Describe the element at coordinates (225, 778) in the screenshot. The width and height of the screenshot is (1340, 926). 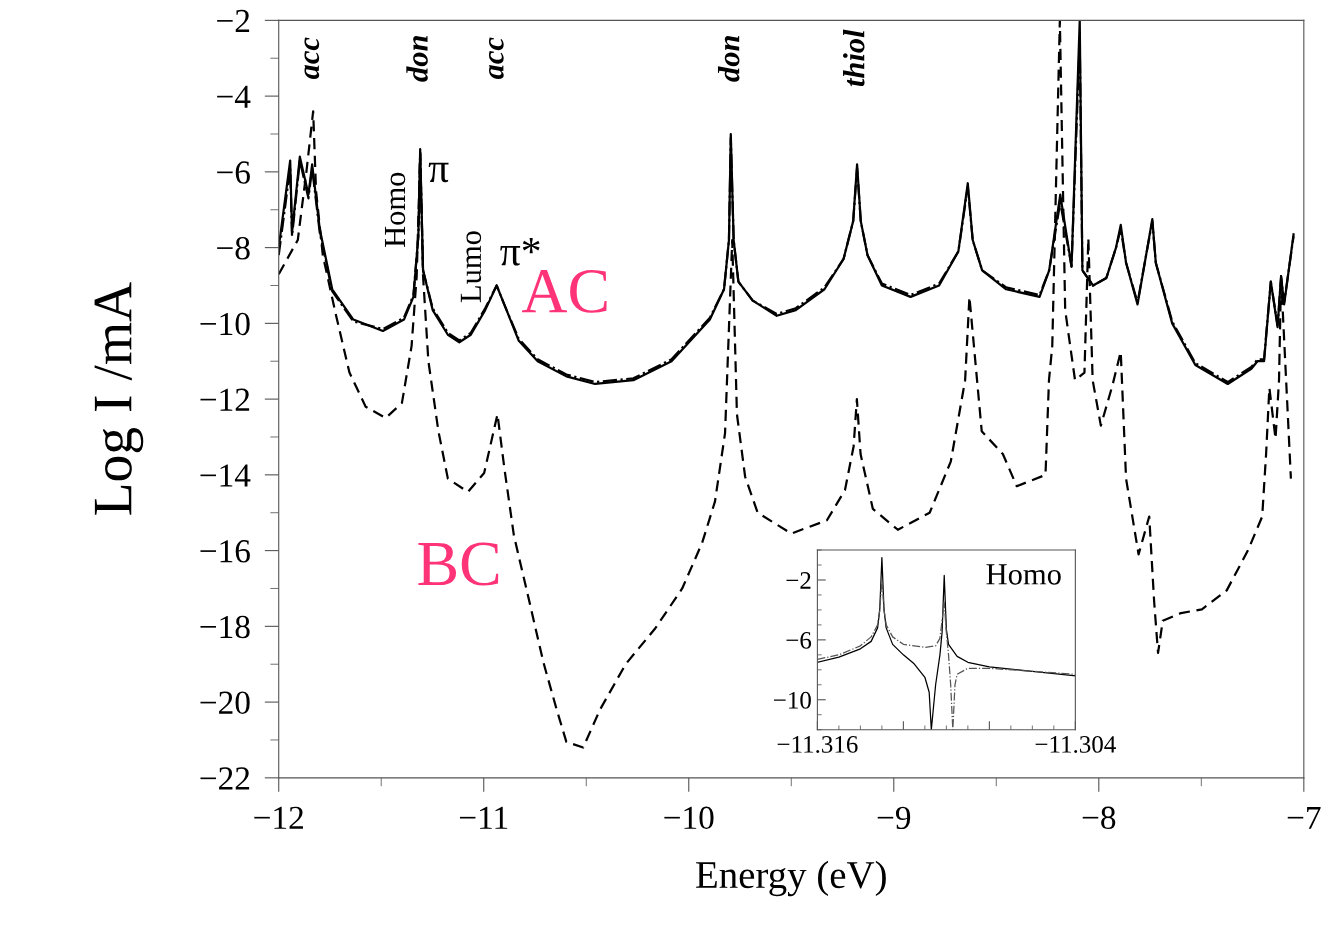
I see `y-tick-label: −22` at that location.